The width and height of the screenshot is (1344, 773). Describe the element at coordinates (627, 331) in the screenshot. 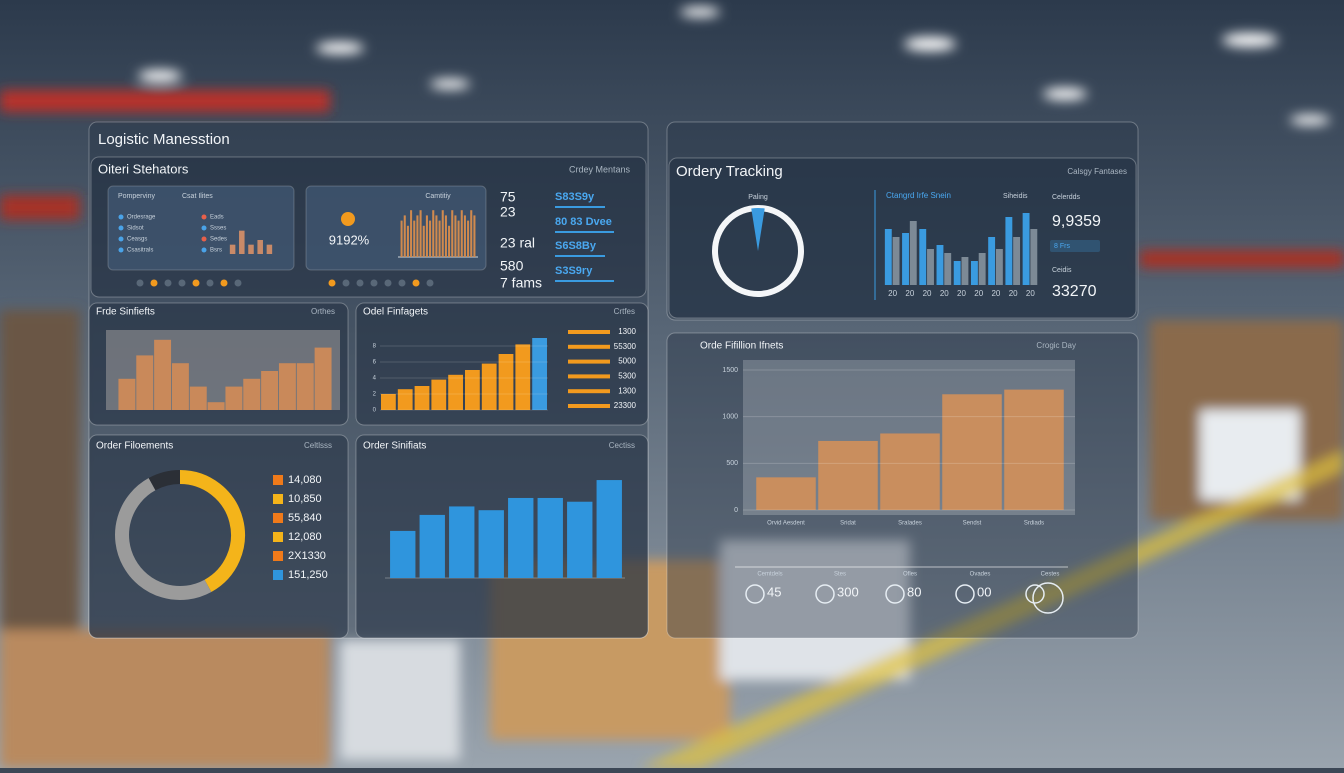

I see `list-value: 1300` at that location.